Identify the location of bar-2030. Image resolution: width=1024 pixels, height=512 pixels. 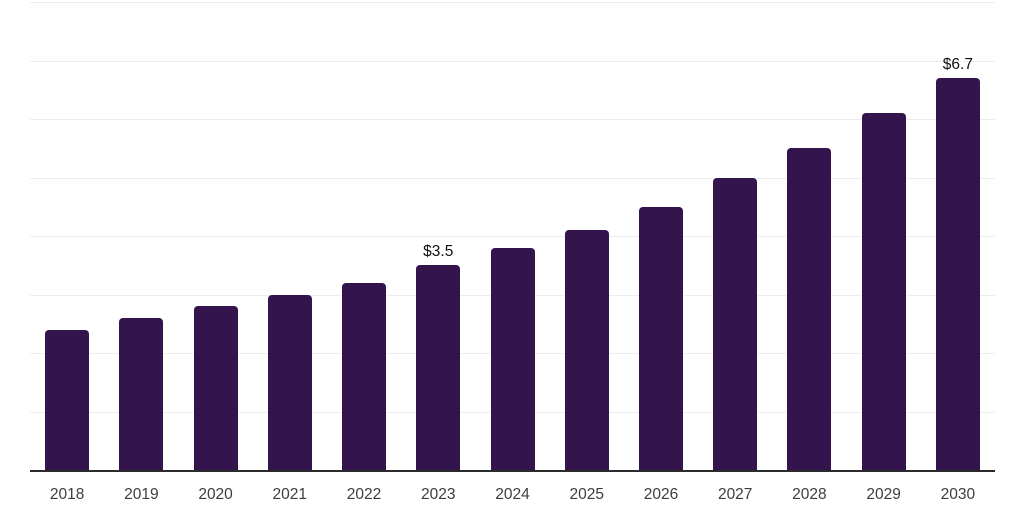
(957, 274).